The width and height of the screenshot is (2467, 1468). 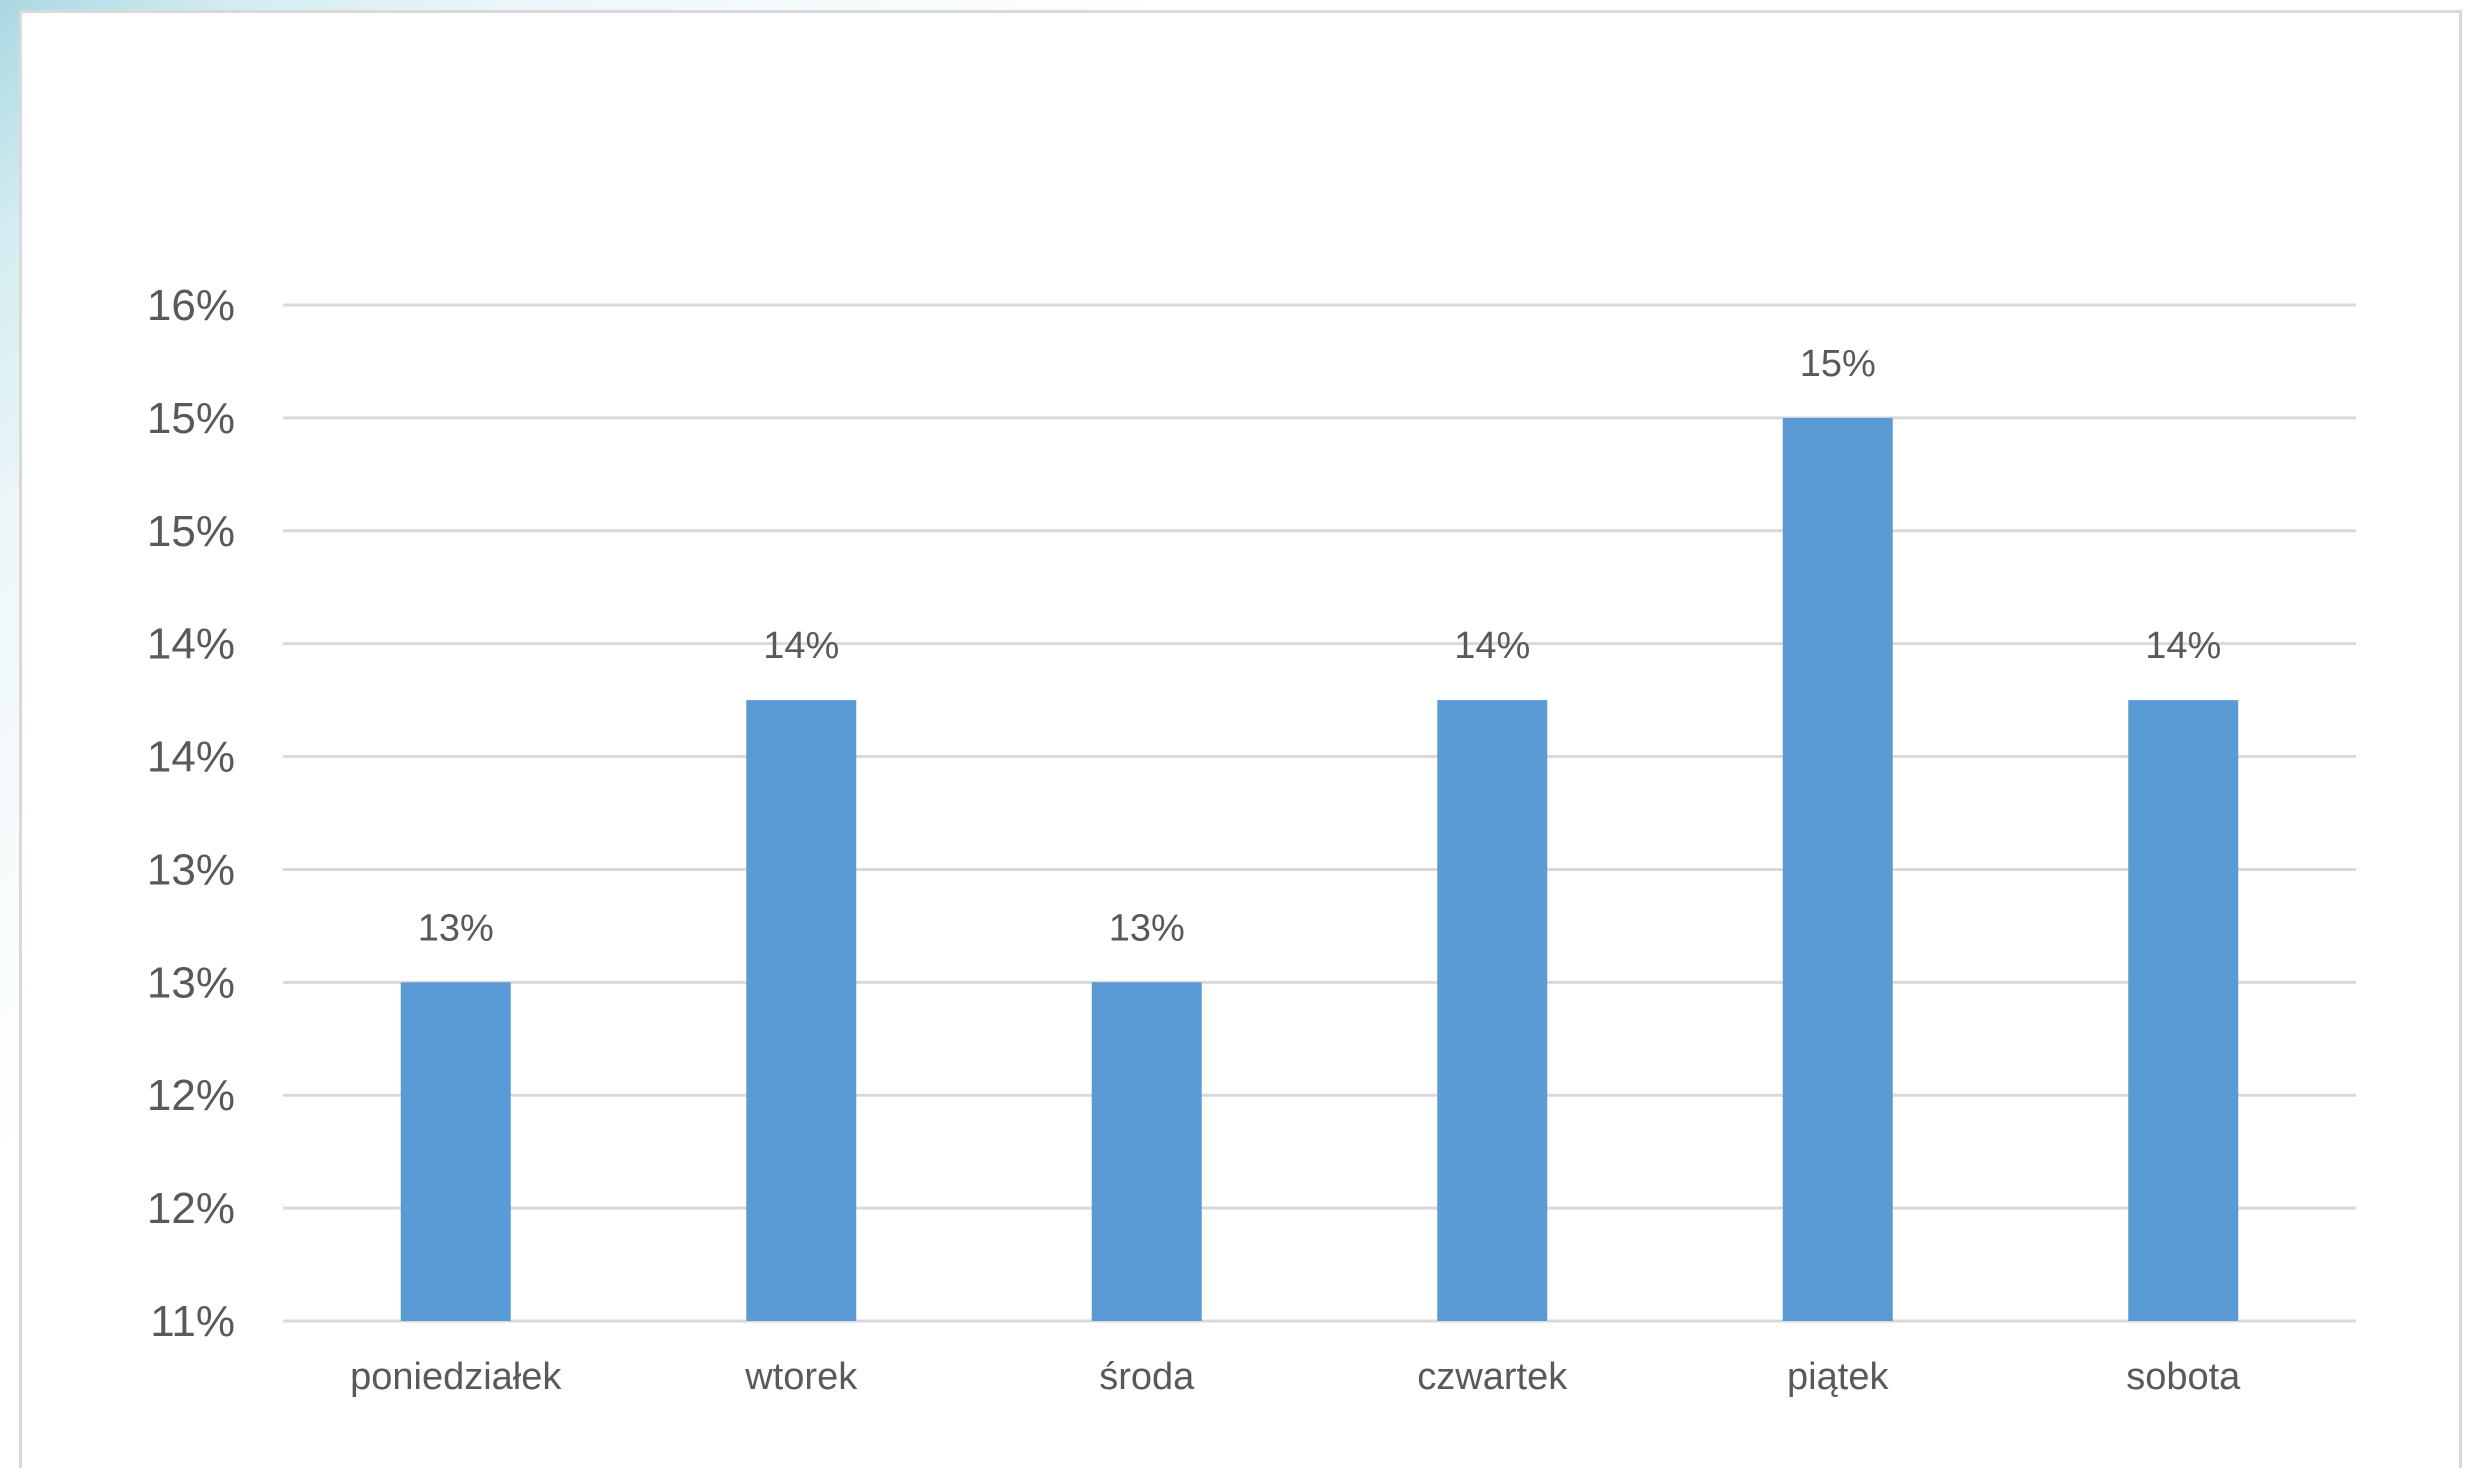 I want to click on y-tick-label: 16%, so click(x=191, y=305).